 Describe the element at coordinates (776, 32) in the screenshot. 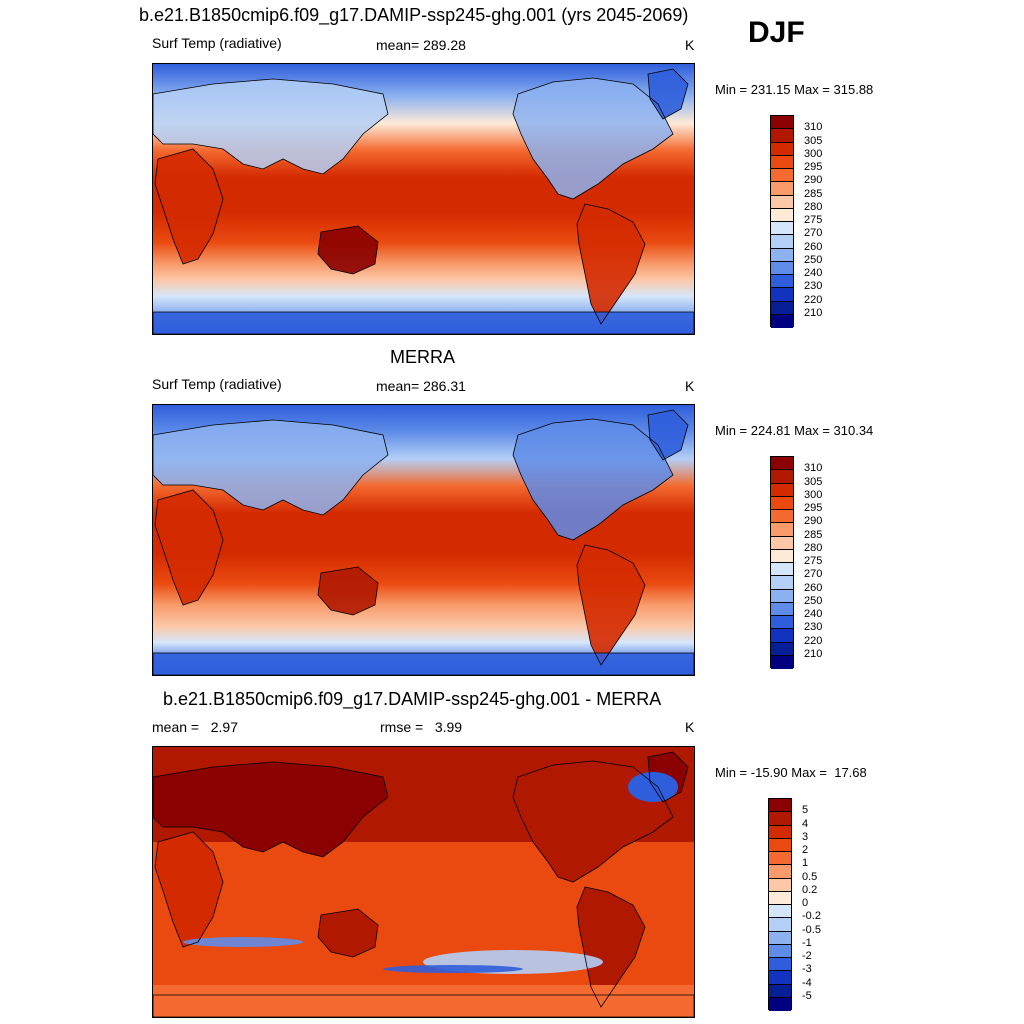

I see `season-label: DJF` at that location.